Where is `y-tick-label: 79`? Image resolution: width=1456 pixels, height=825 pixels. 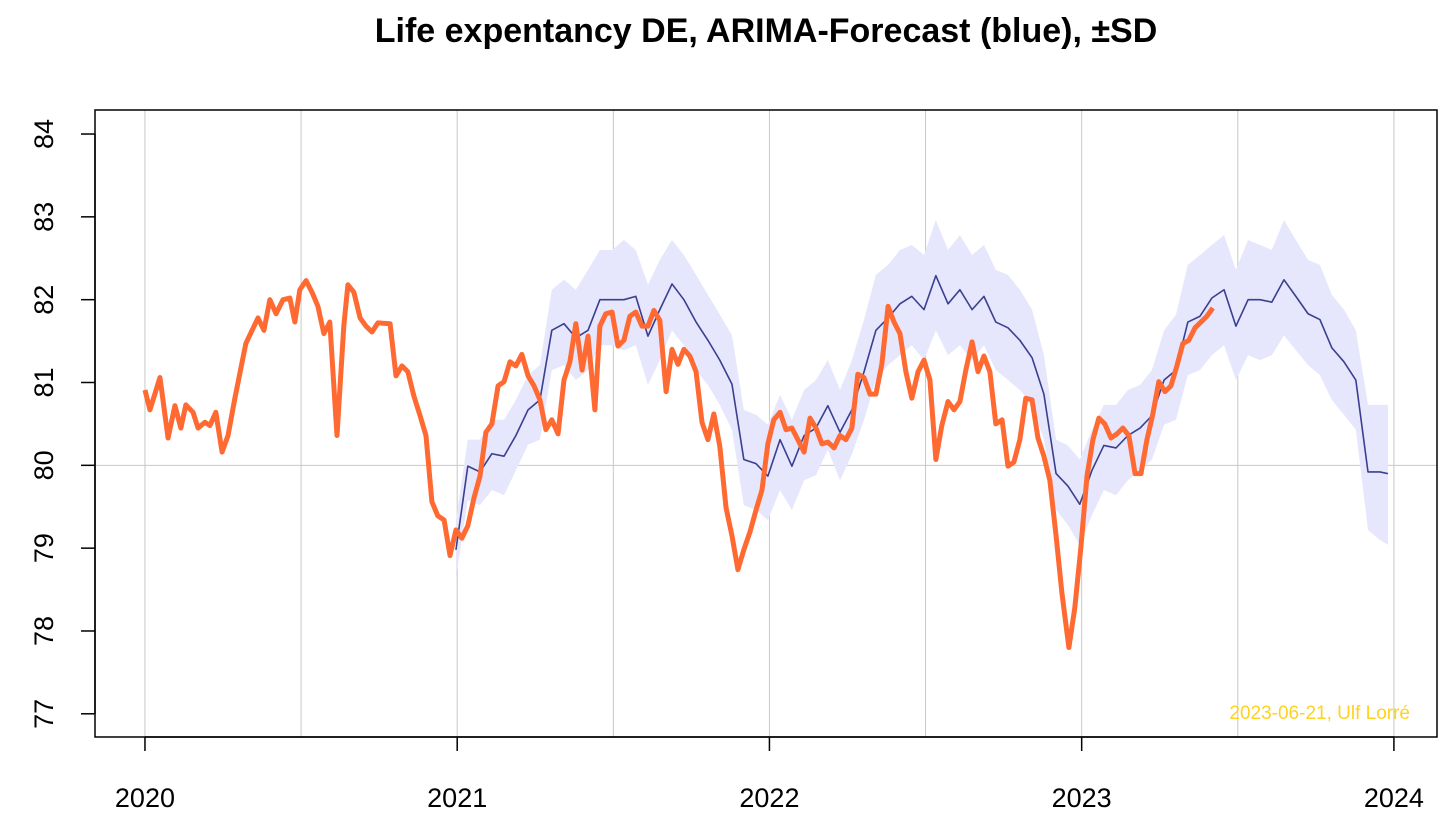 y-tick-label: 79 is located at coordinates (44, 548).